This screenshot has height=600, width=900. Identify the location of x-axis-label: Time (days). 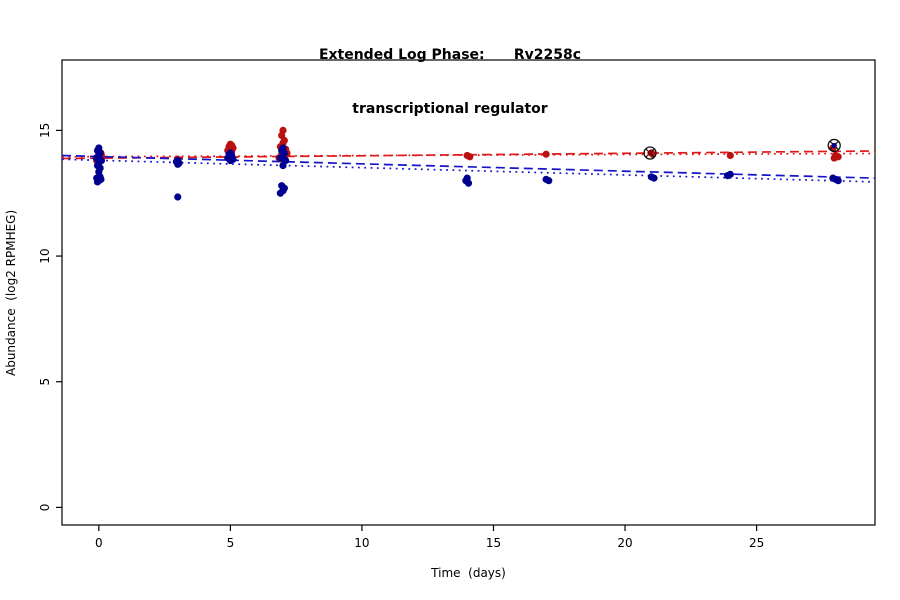
(468, 573).